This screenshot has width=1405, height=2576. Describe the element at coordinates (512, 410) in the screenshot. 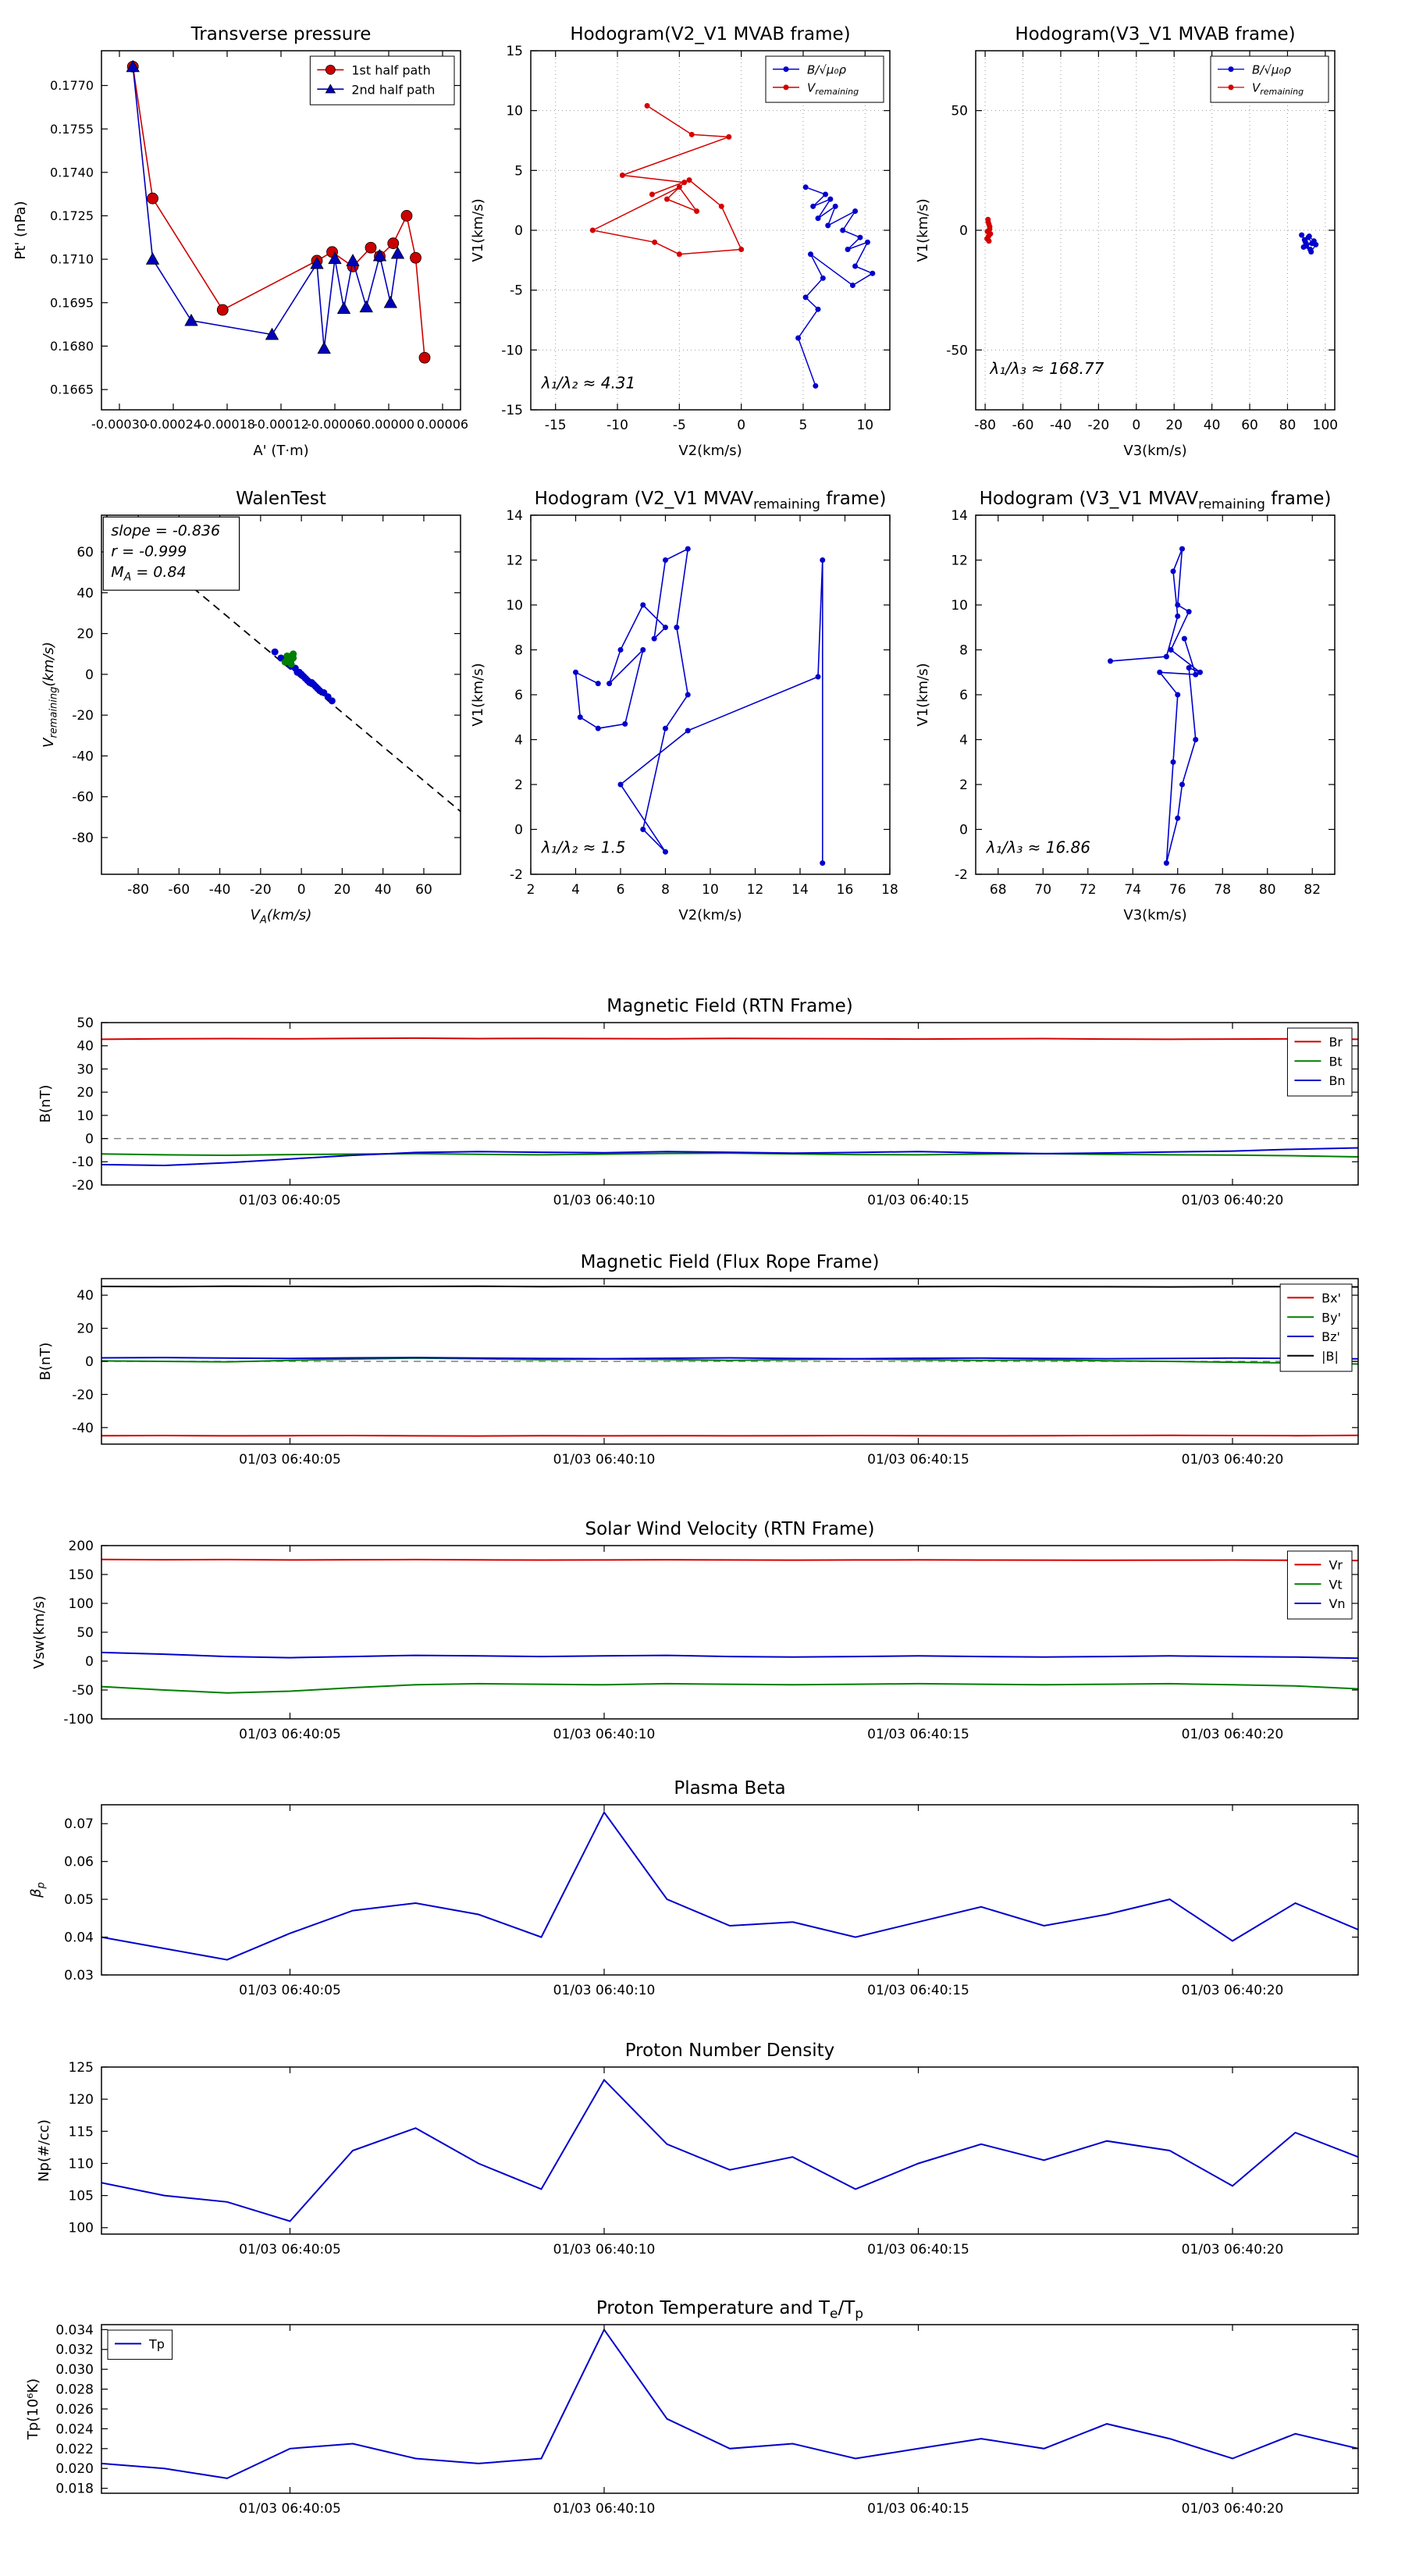

I see `svg-text: -15` at that location.